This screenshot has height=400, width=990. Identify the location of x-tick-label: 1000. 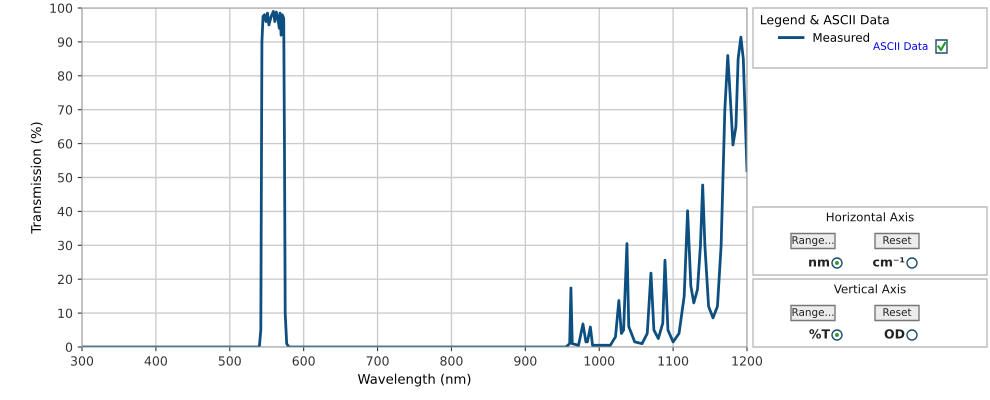
(599, 361).